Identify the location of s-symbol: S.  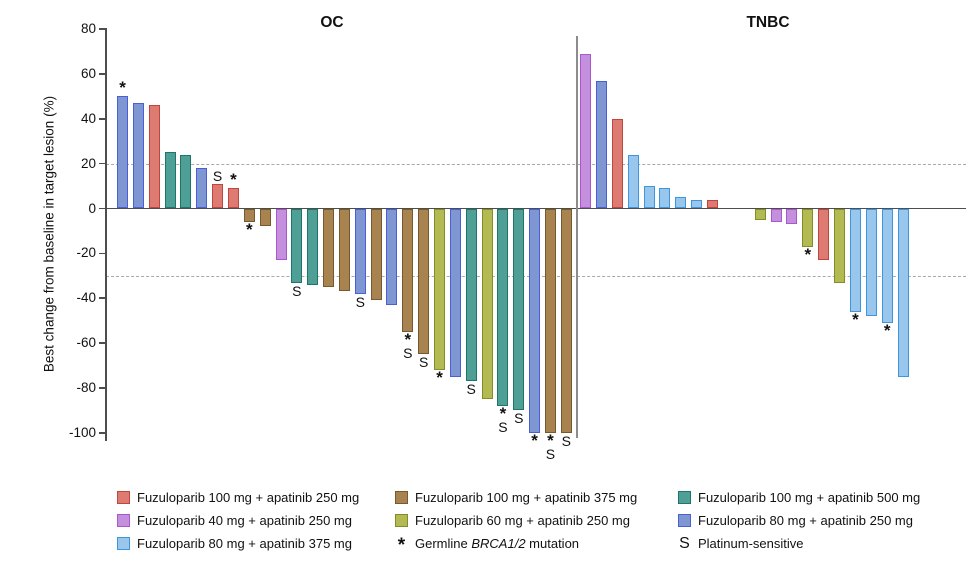
(684, 543).